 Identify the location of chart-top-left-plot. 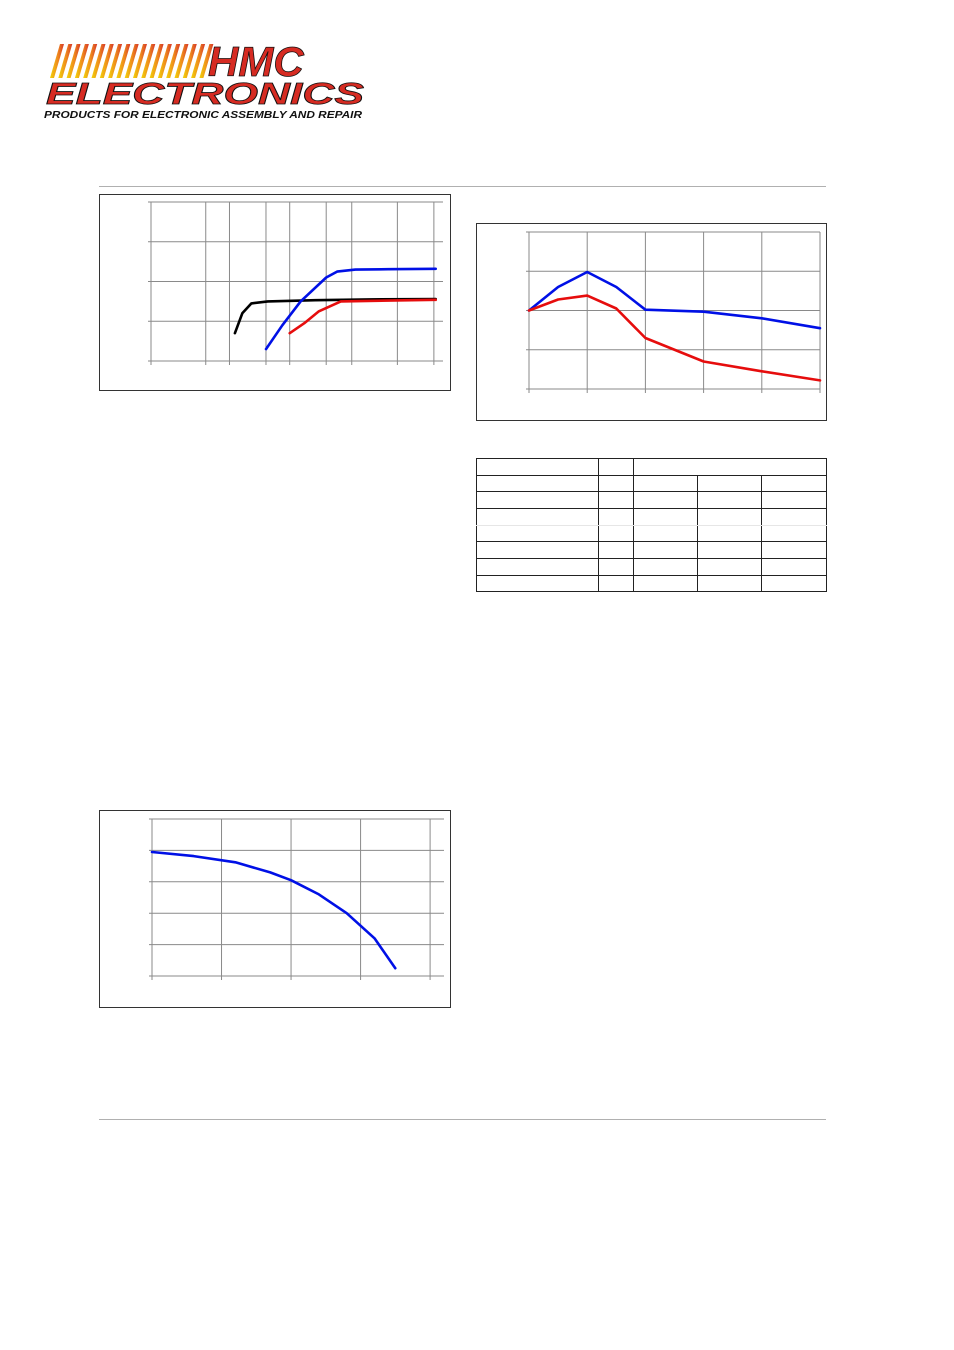
(295, 283).